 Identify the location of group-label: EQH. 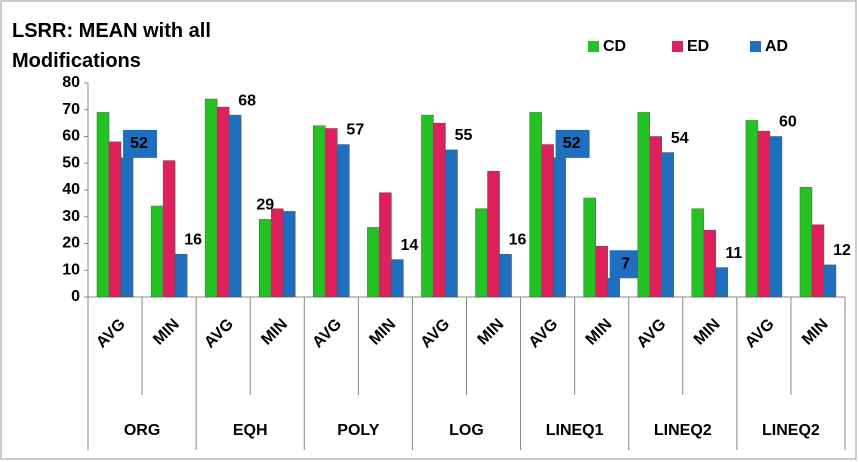
(250, 430).